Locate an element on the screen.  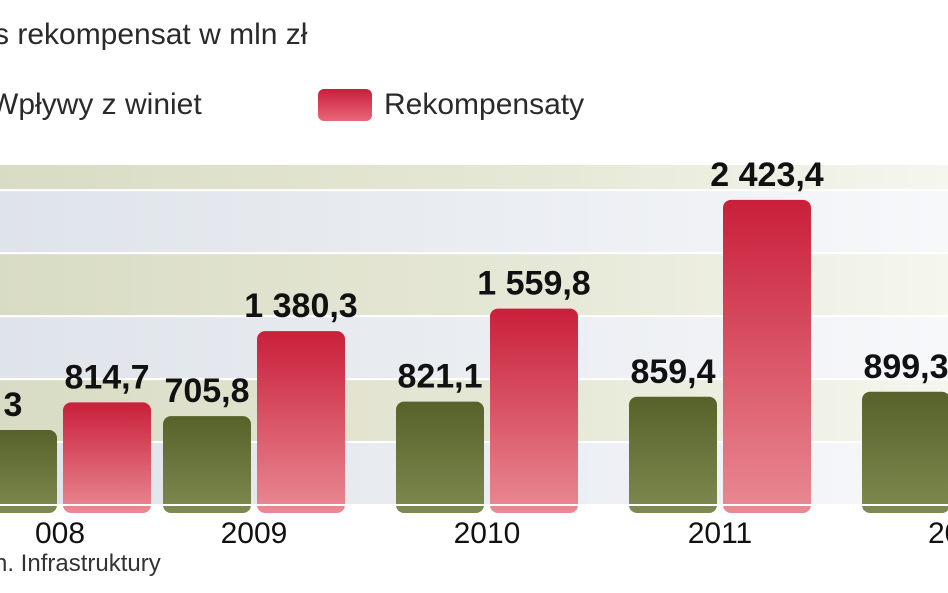
legend-swatch-compensation is located at coordinates (345, 105).